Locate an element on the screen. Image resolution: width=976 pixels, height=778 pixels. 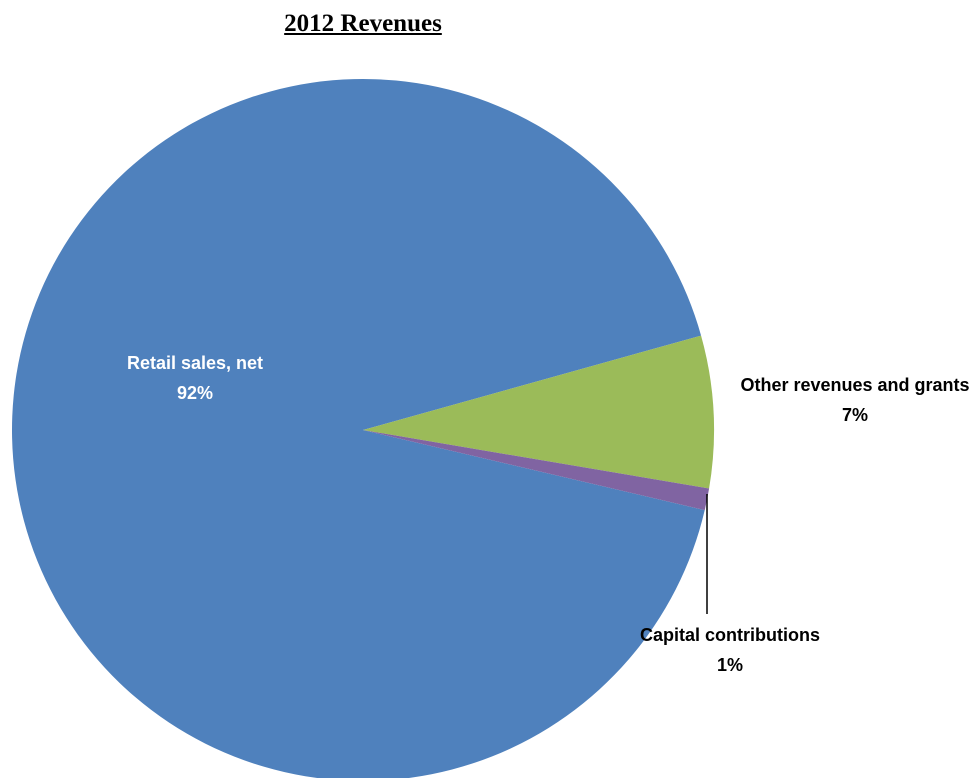
slice-label: Other revenues and grants 7% is located at coordinates (855, 400).